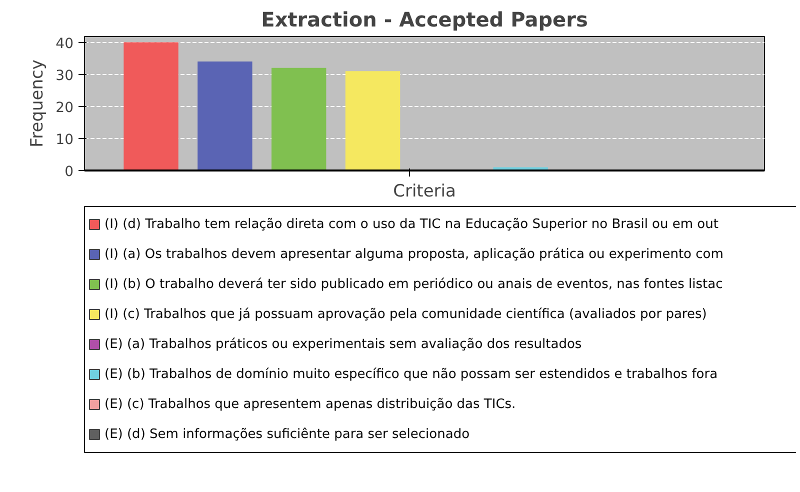 This screenshot has height=492, width=800. Describe the element at coordinates (414, 254) in the screenshot. I see `legend-label: (I) (a) Os trabalhos devem apresentar alguma proposta, aplicação prática ou experimento com` at that location.